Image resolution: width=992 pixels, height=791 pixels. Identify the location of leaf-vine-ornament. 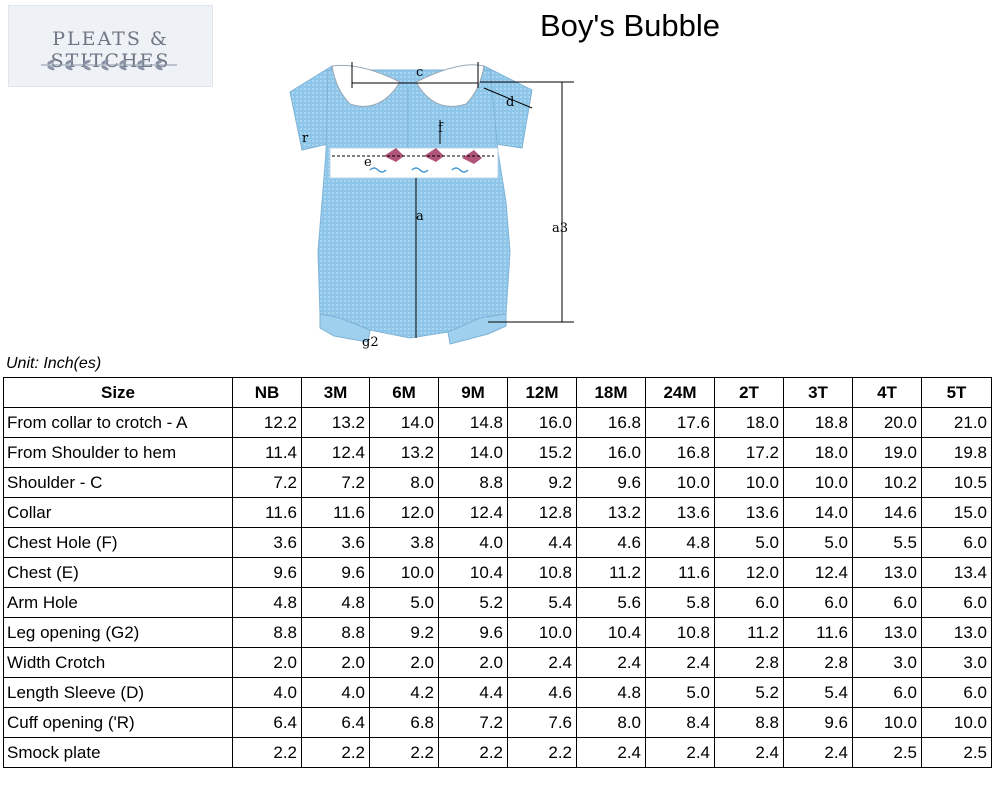
(109, 65).